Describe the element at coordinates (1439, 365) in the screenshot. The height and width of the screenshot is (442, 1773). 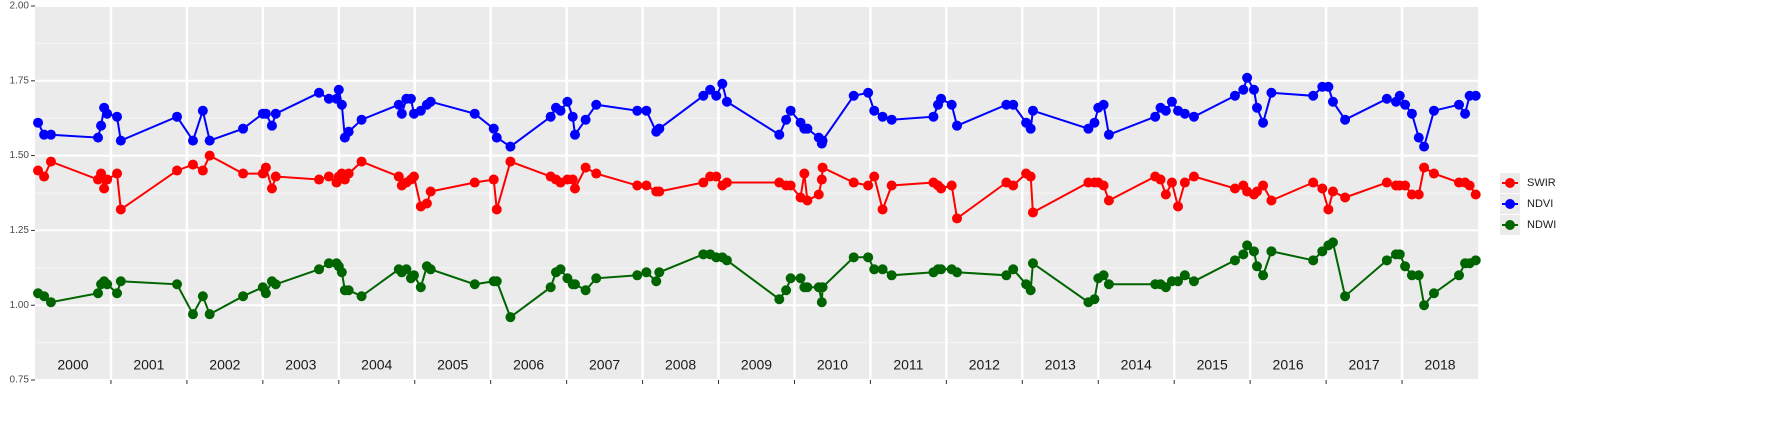
I see `x-tick-label: 2018` at that location.